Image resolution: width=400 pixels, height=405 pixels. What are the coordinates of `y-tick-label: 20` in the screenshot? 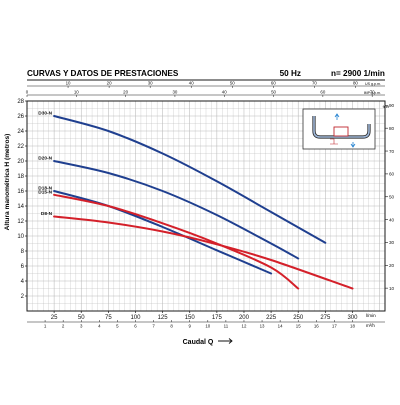 It's located at (20, 162).